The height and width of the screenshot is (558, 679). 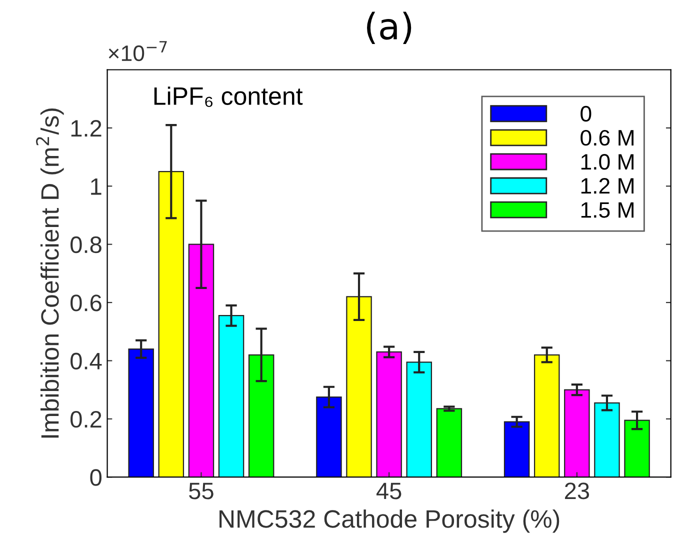 I want to click on y-tick-label: 0.8, so click(x=86, y=245).